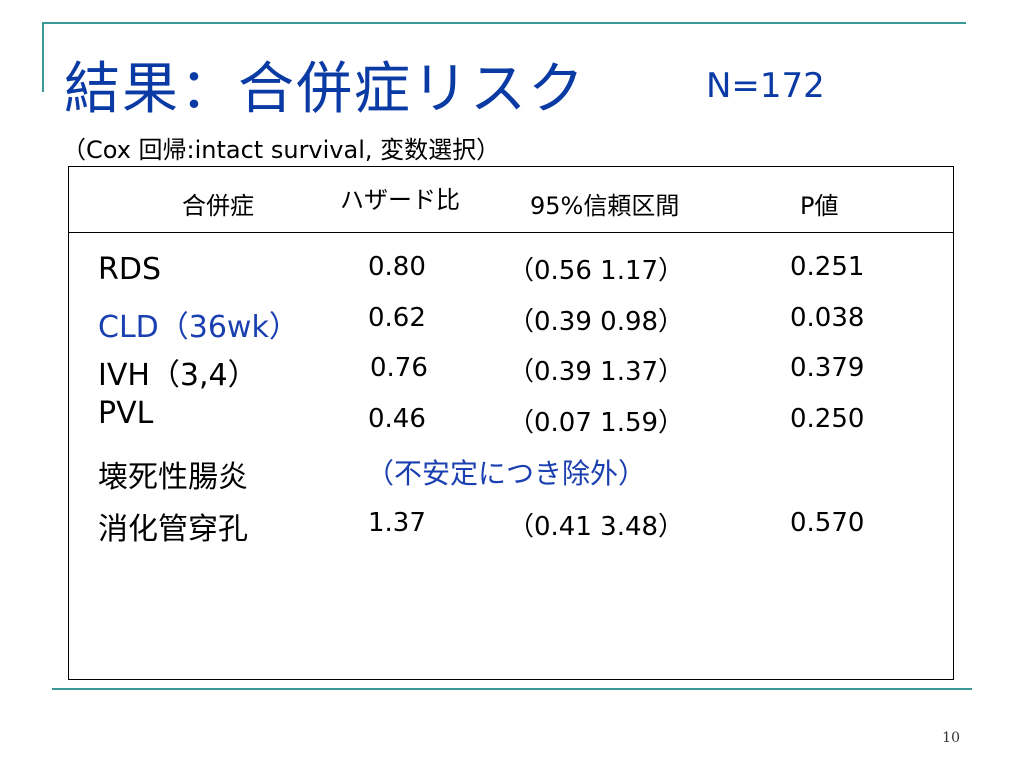 The height and width of the screenshot is (768, 1024). Describe the element at coordinates (397, 419) in the screenshot. I see `hr-pvl: 0.46` at that location.